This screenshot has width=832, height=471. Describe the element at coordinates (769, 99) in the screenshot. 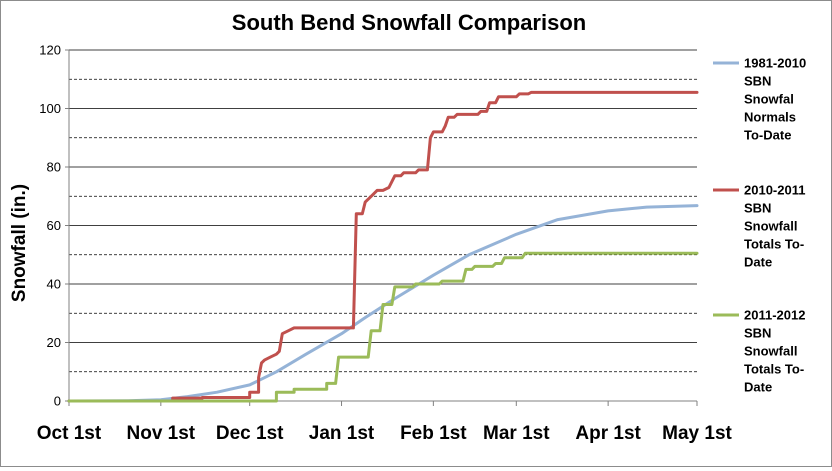

I see `legend-entry-1-line: Snowfal` at that location.